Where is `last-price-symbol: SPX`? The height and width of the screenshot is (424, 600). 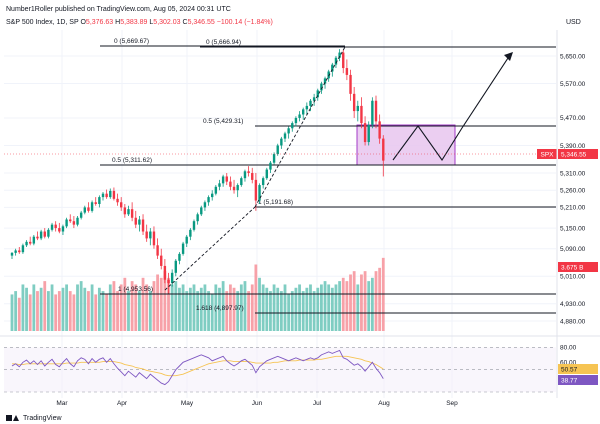 last-price-symbol: SPX is located at coordinates (547, 154).